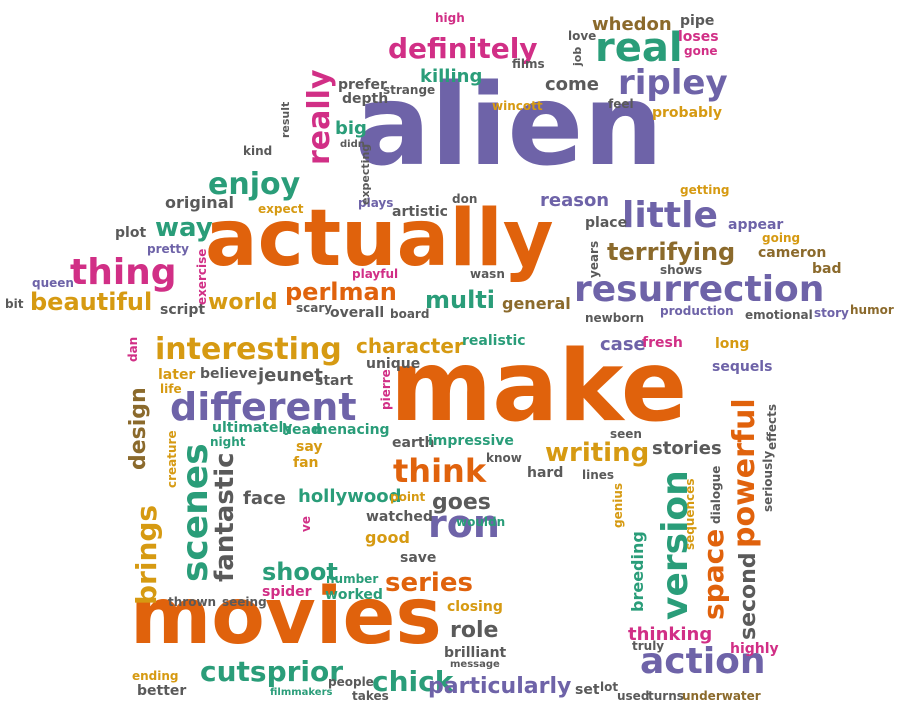  Describe the element at coordinates (772, 427) in the screenshot. I see `word-effects: effects` at that location.